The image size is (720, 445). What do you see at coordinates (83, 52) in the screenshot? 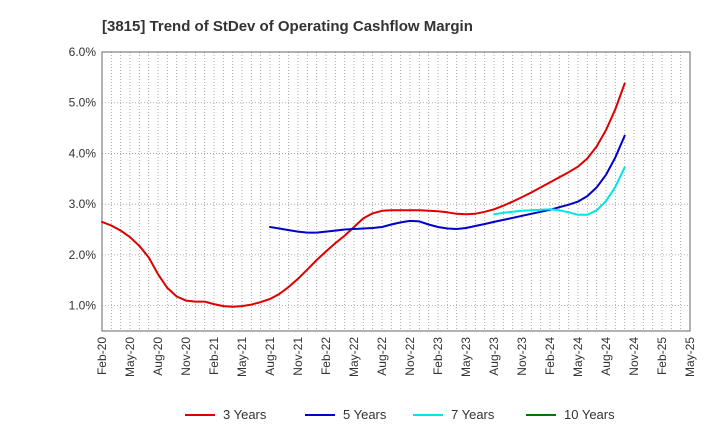
I see `y-tick-label: 6.0%` at bounding box center [83, 52].